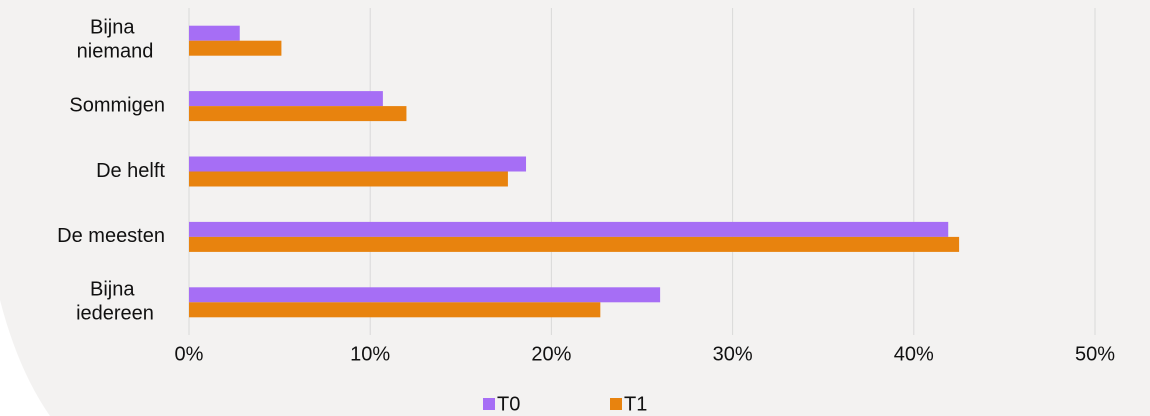  What do you see at coordinates (25, 358) in the screenshot?
I see `background-curve` at bounding box center [25, 358].